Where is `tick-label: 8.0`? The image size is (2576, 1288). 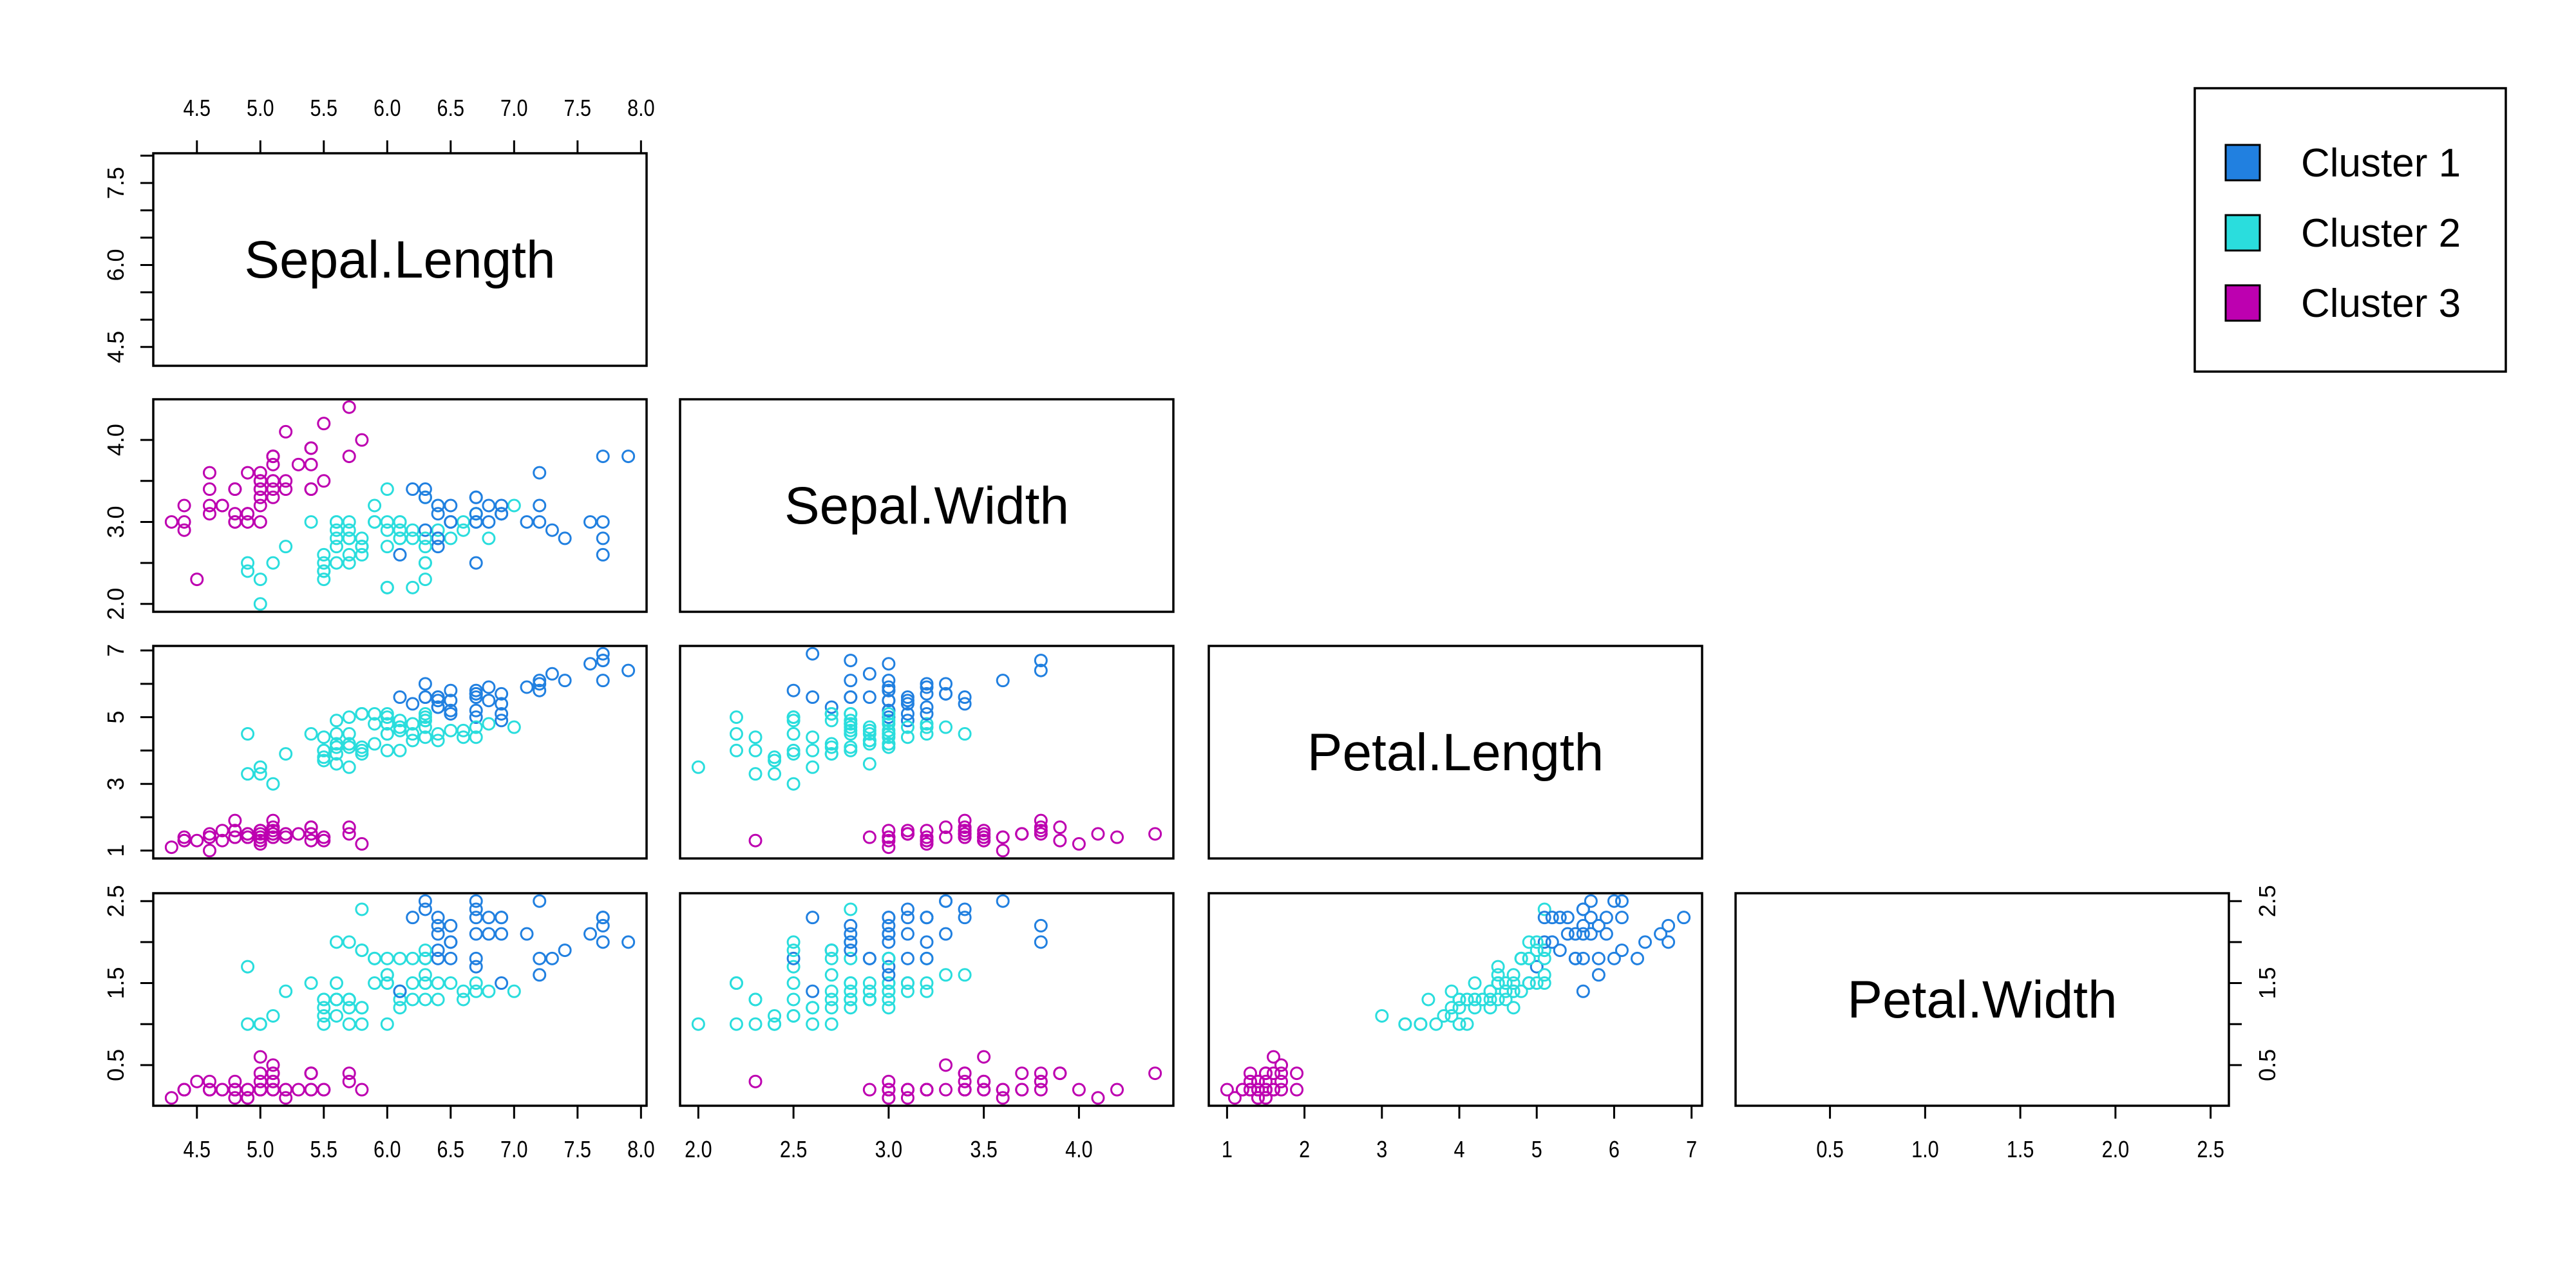
tick-label: 8.0 is located at coordinates (641, 1150).